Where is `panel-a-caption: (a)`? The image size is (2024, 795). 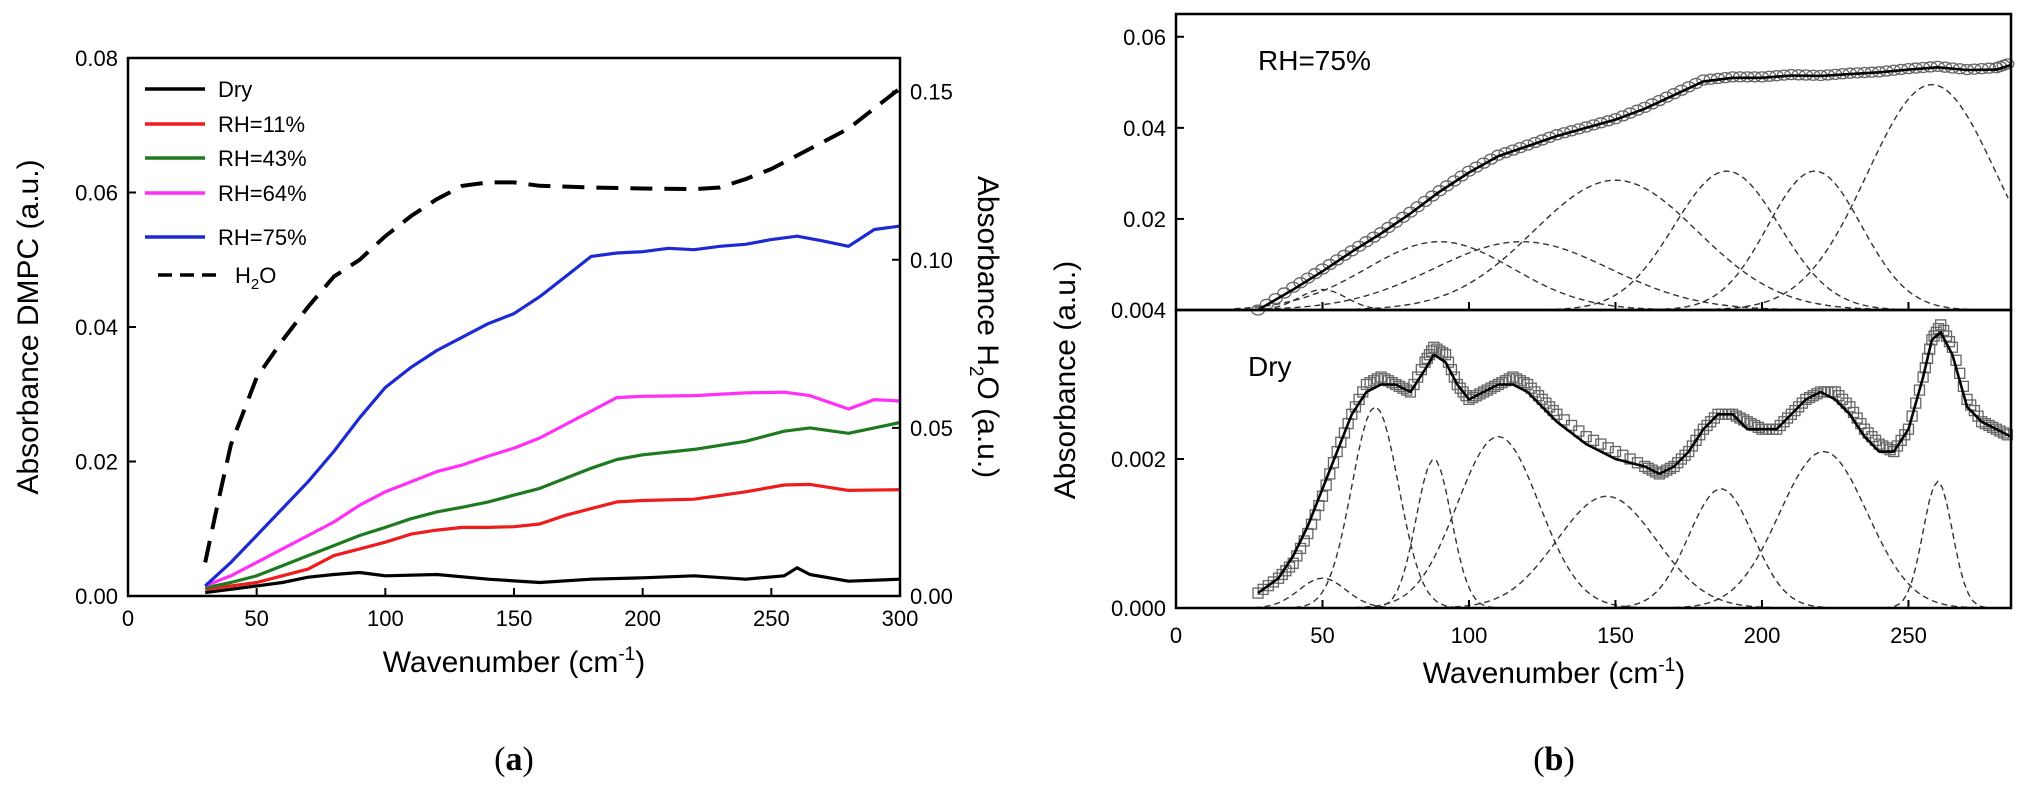 panel-a-caption: (a) is located at coordinates (514, 759).